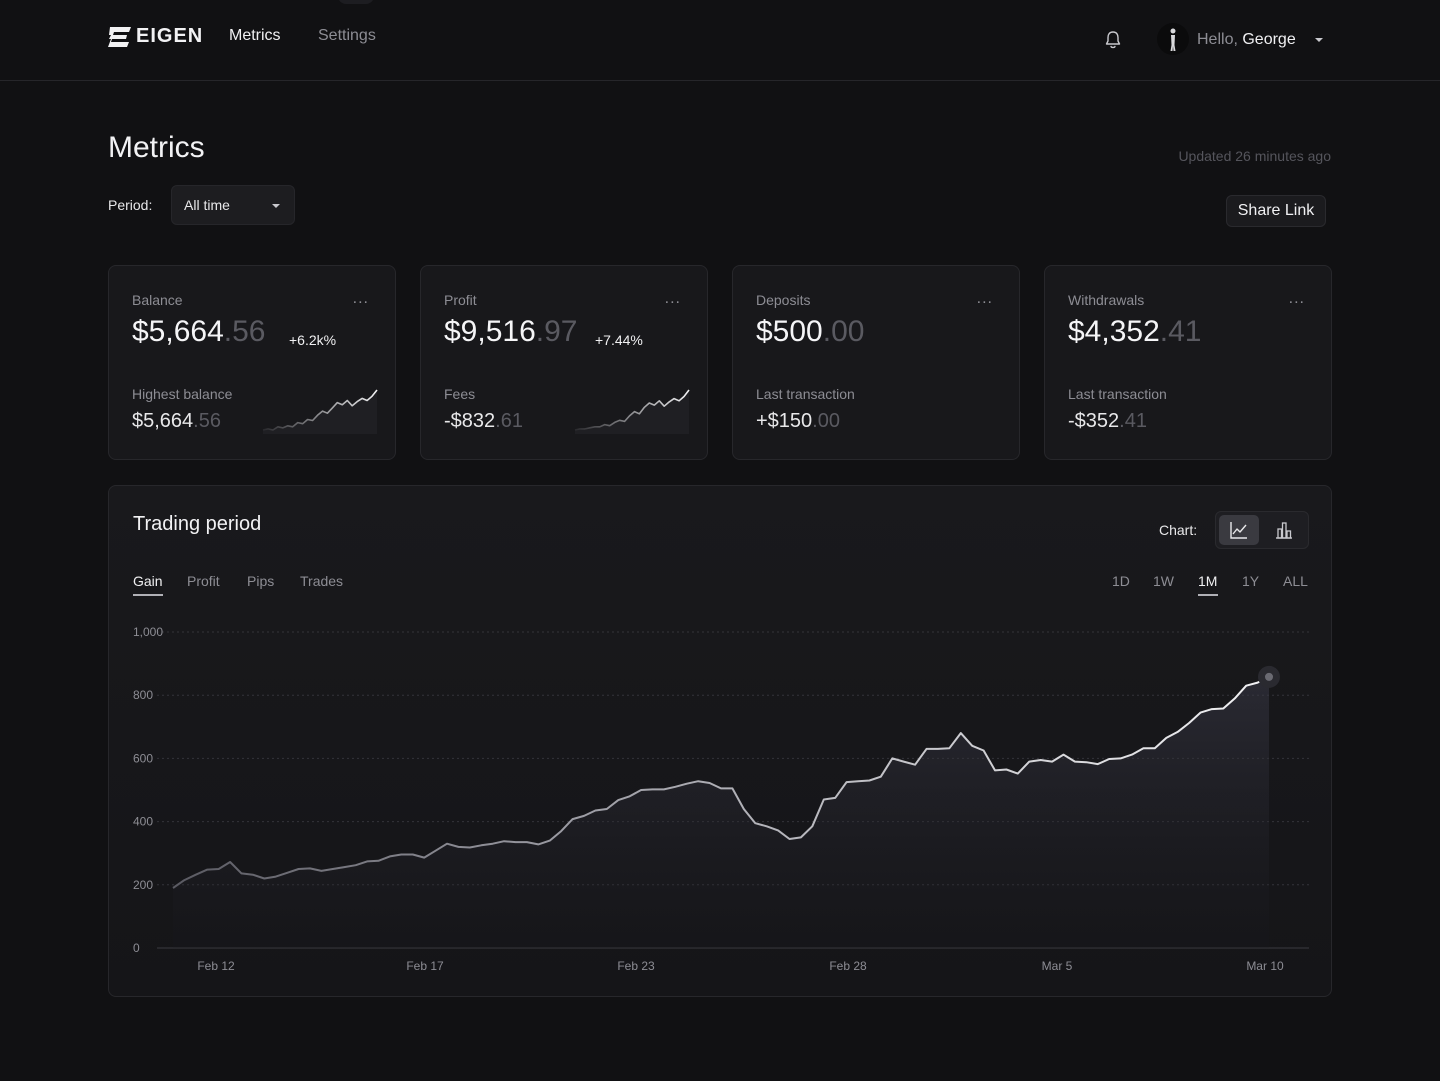 Image resolution: width=1440 pixels, height=1081 pixels. I want to click on period-select: All time, so click(233, 205).